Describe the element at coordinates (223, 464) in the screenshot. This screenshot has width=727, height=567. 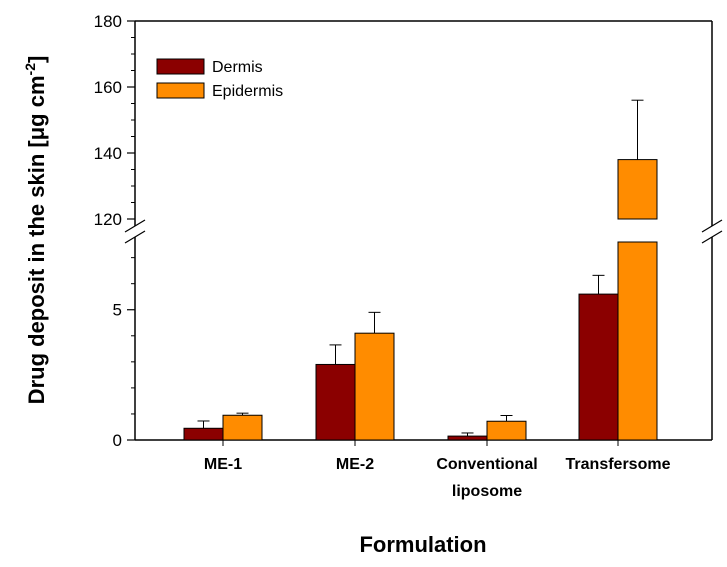
I see `x-category-label: ME-1` at that location.